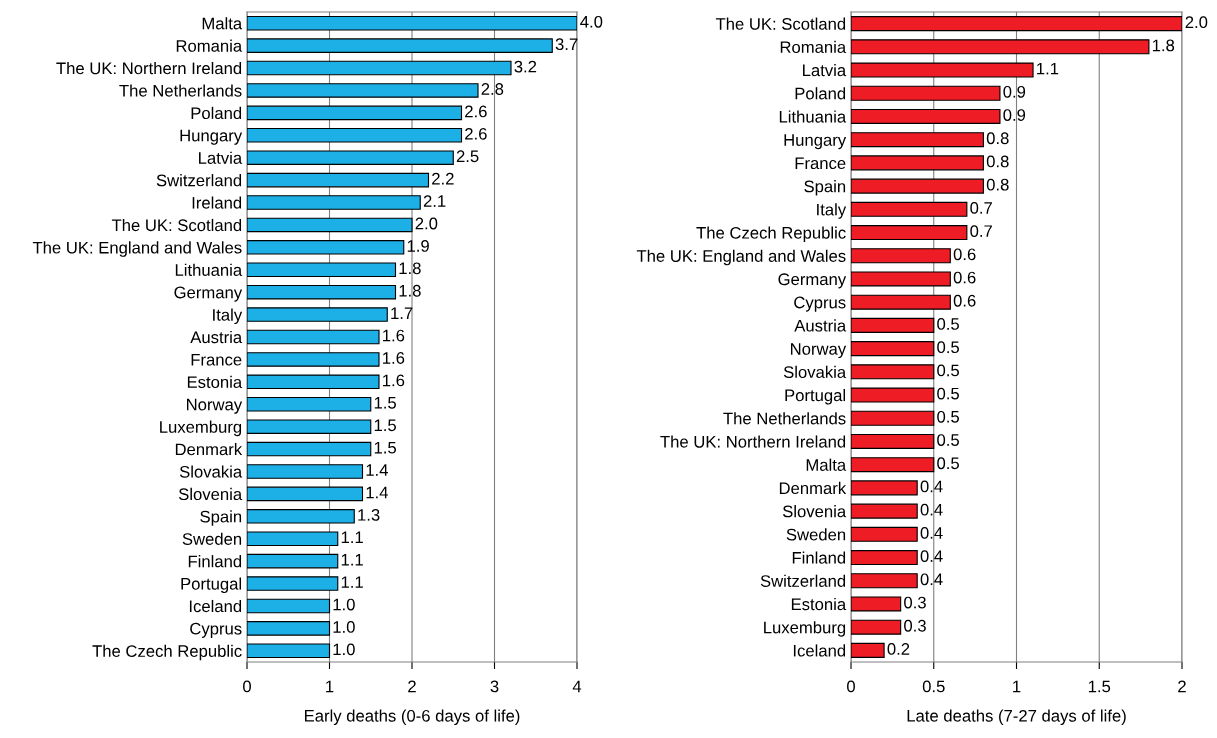  What do you see at coordinates (211, 137) in the screenshot?
I see `y-tick-label: Hungary` at bounding box center [211, 137].